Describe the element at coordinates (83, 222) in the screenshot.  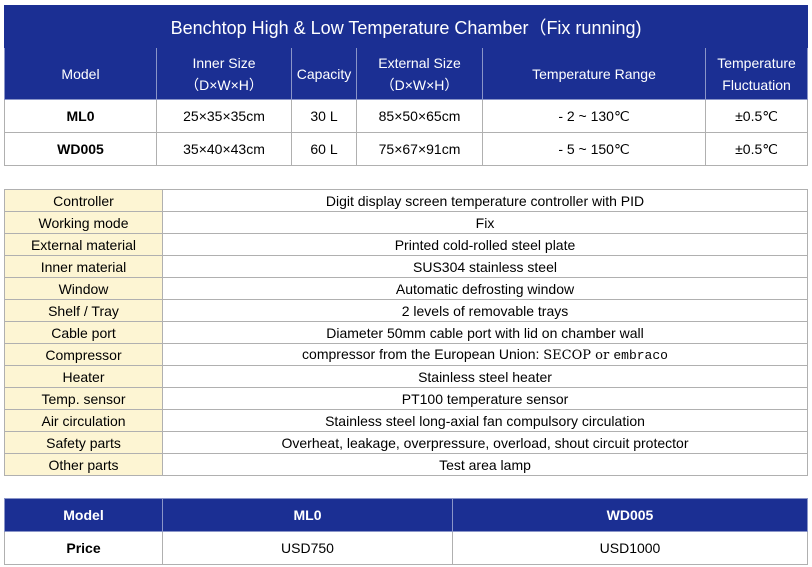
I see `feature-label: Working mode` at that location.